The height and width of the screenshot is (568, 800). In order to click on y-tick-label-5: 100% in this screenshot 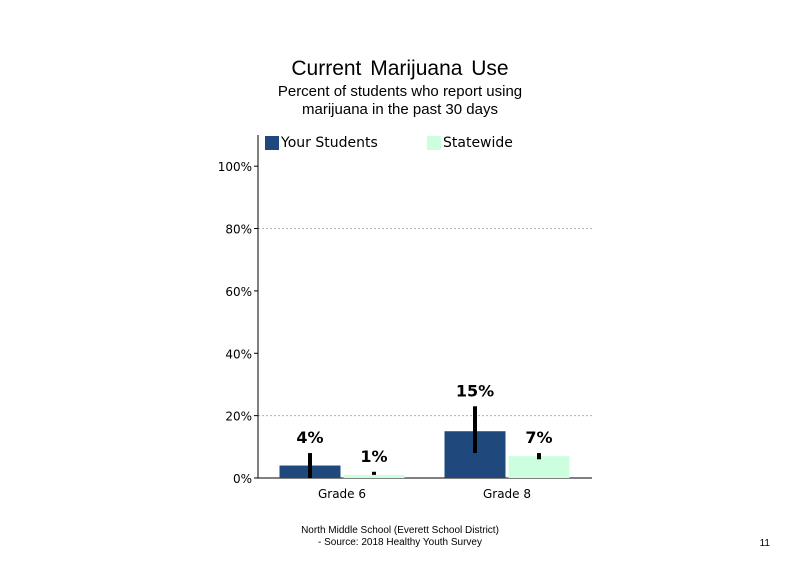, I will do `click(235, 167)`.